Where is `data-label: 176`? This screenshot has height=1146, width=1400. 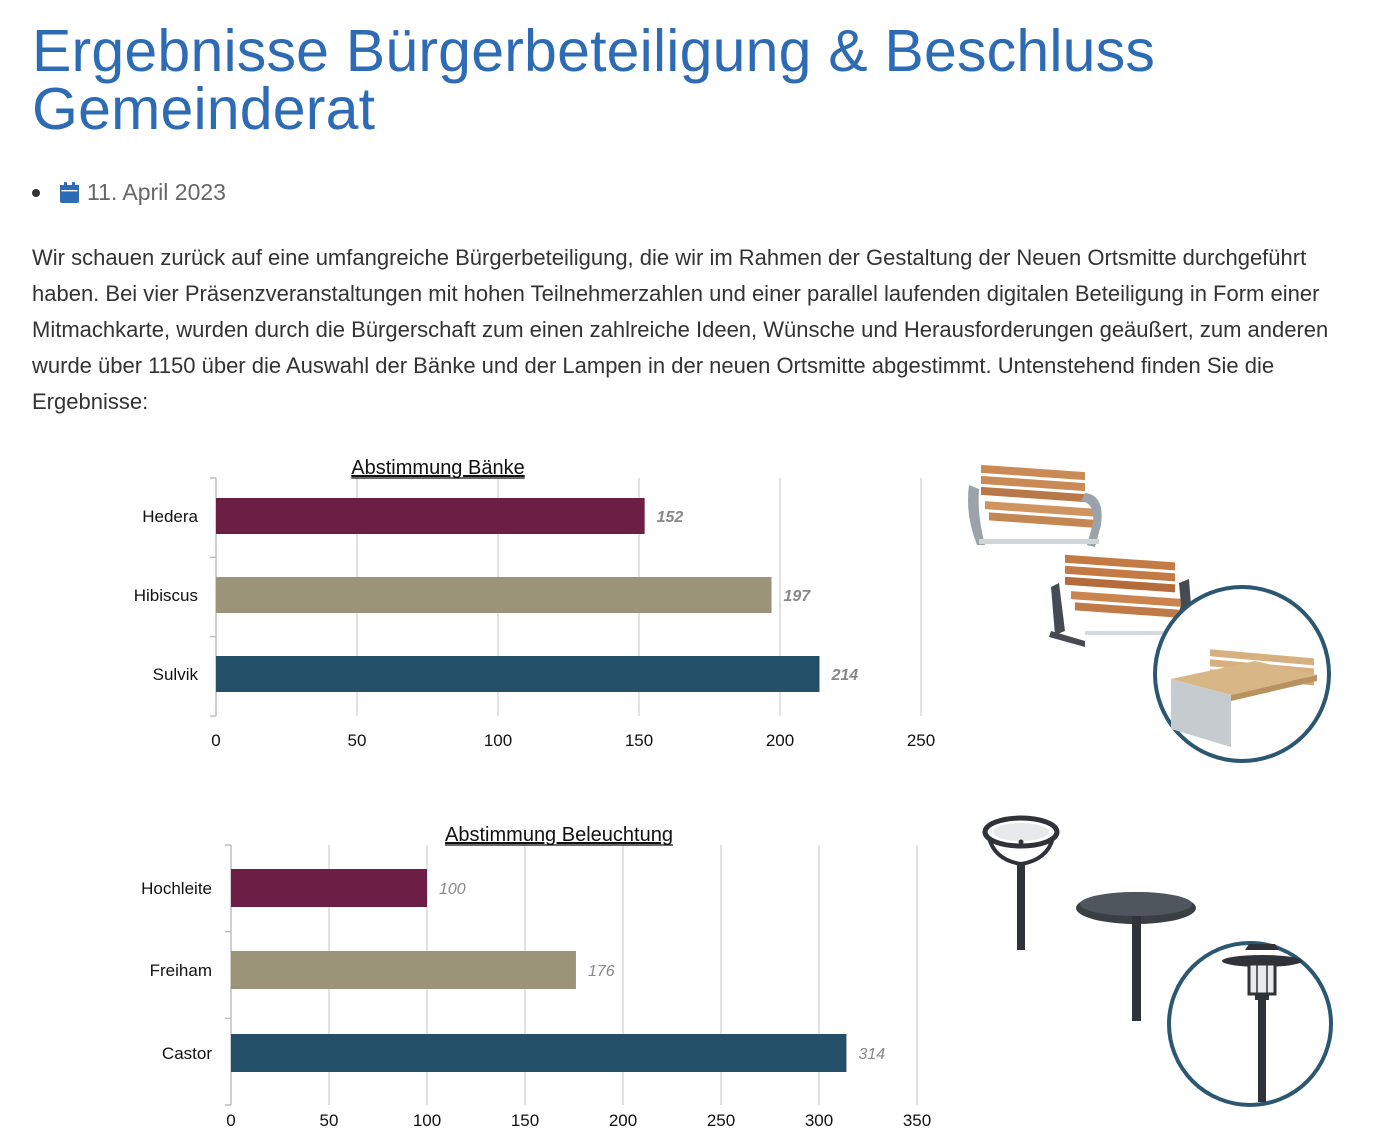 data-label: 176 is located at coordinates (601, 971).